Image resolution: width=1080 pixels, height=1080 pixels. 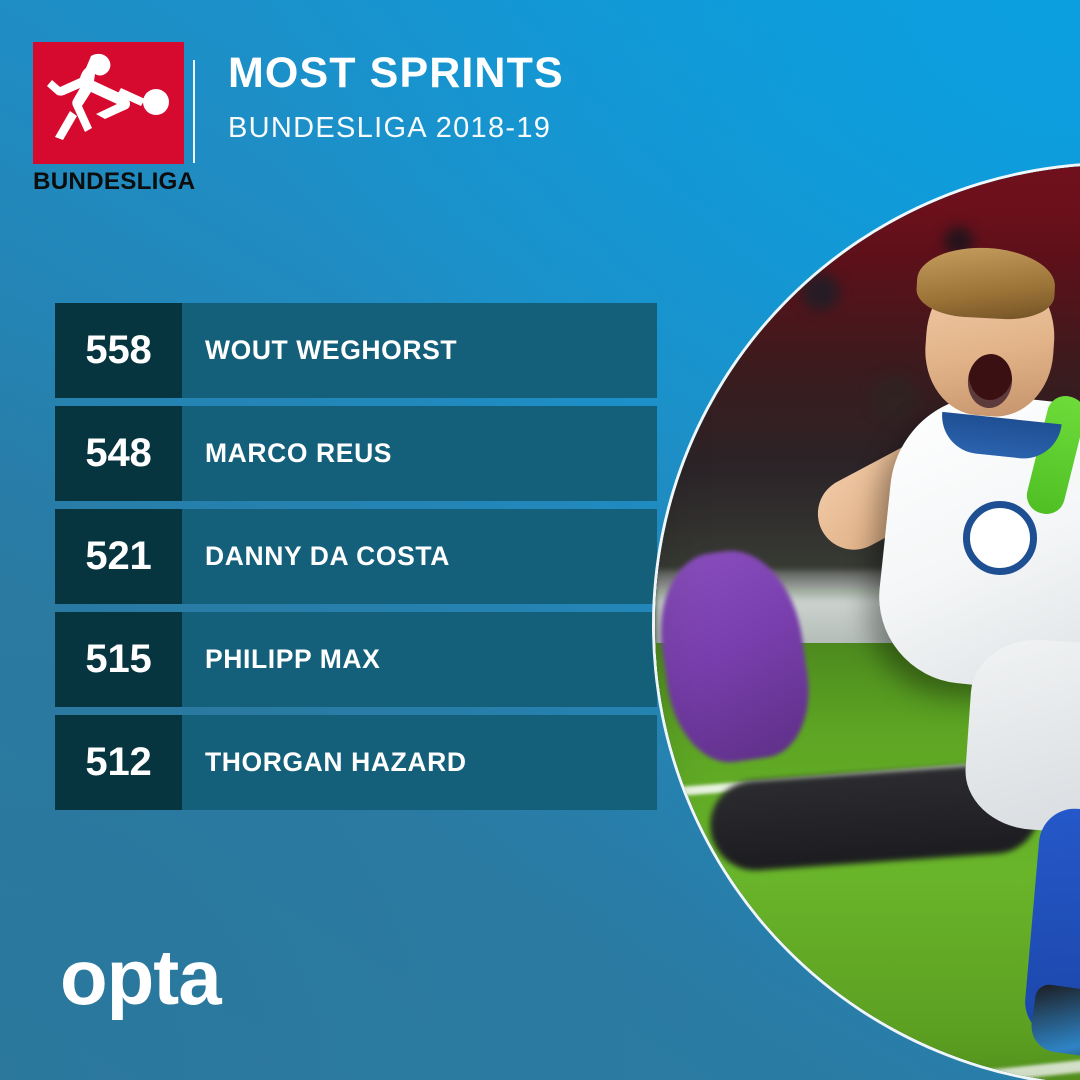 What do you see at coordinates (194, 111) in the screenshot?
I see `header-divider` at bounding box center [194, 111].